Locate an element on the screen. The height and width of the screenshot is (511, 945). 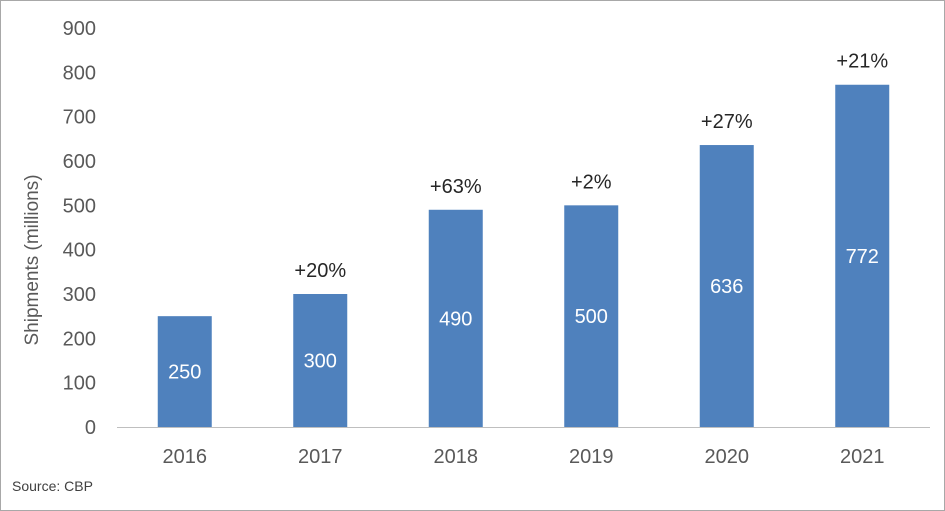
bar-2020 is located at coordinates (726, 286).